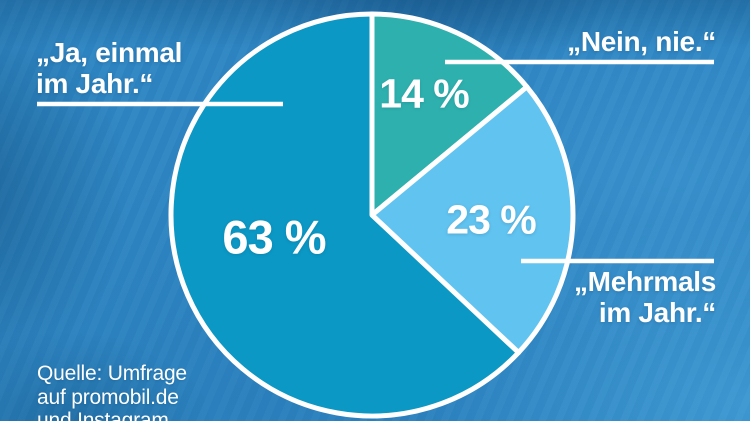  Describe the element at coordinates (109, 52) in the screenshot. I see `callout-ja-line1: „Ja, einmal` at that location.